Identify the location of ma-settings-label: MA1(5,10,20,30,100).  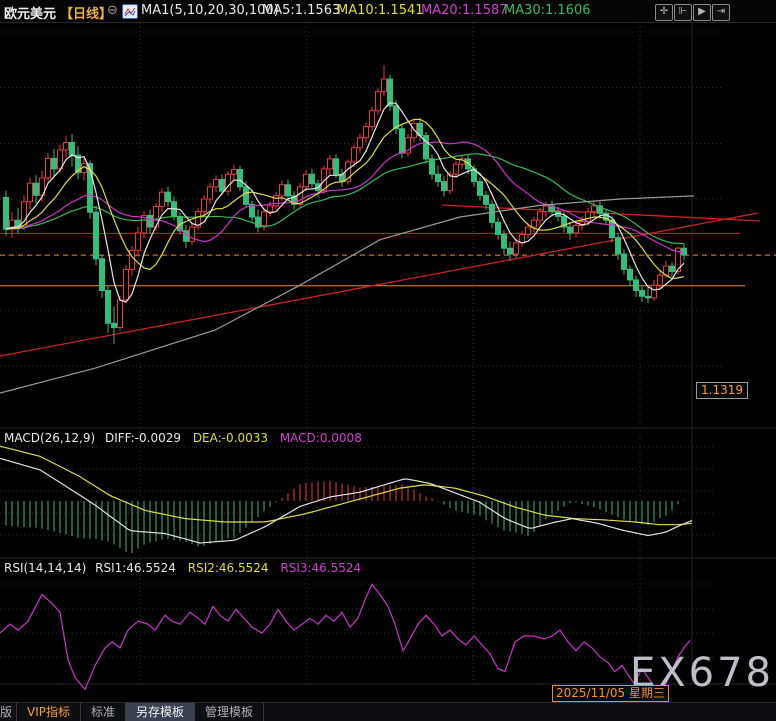
(210, 10).